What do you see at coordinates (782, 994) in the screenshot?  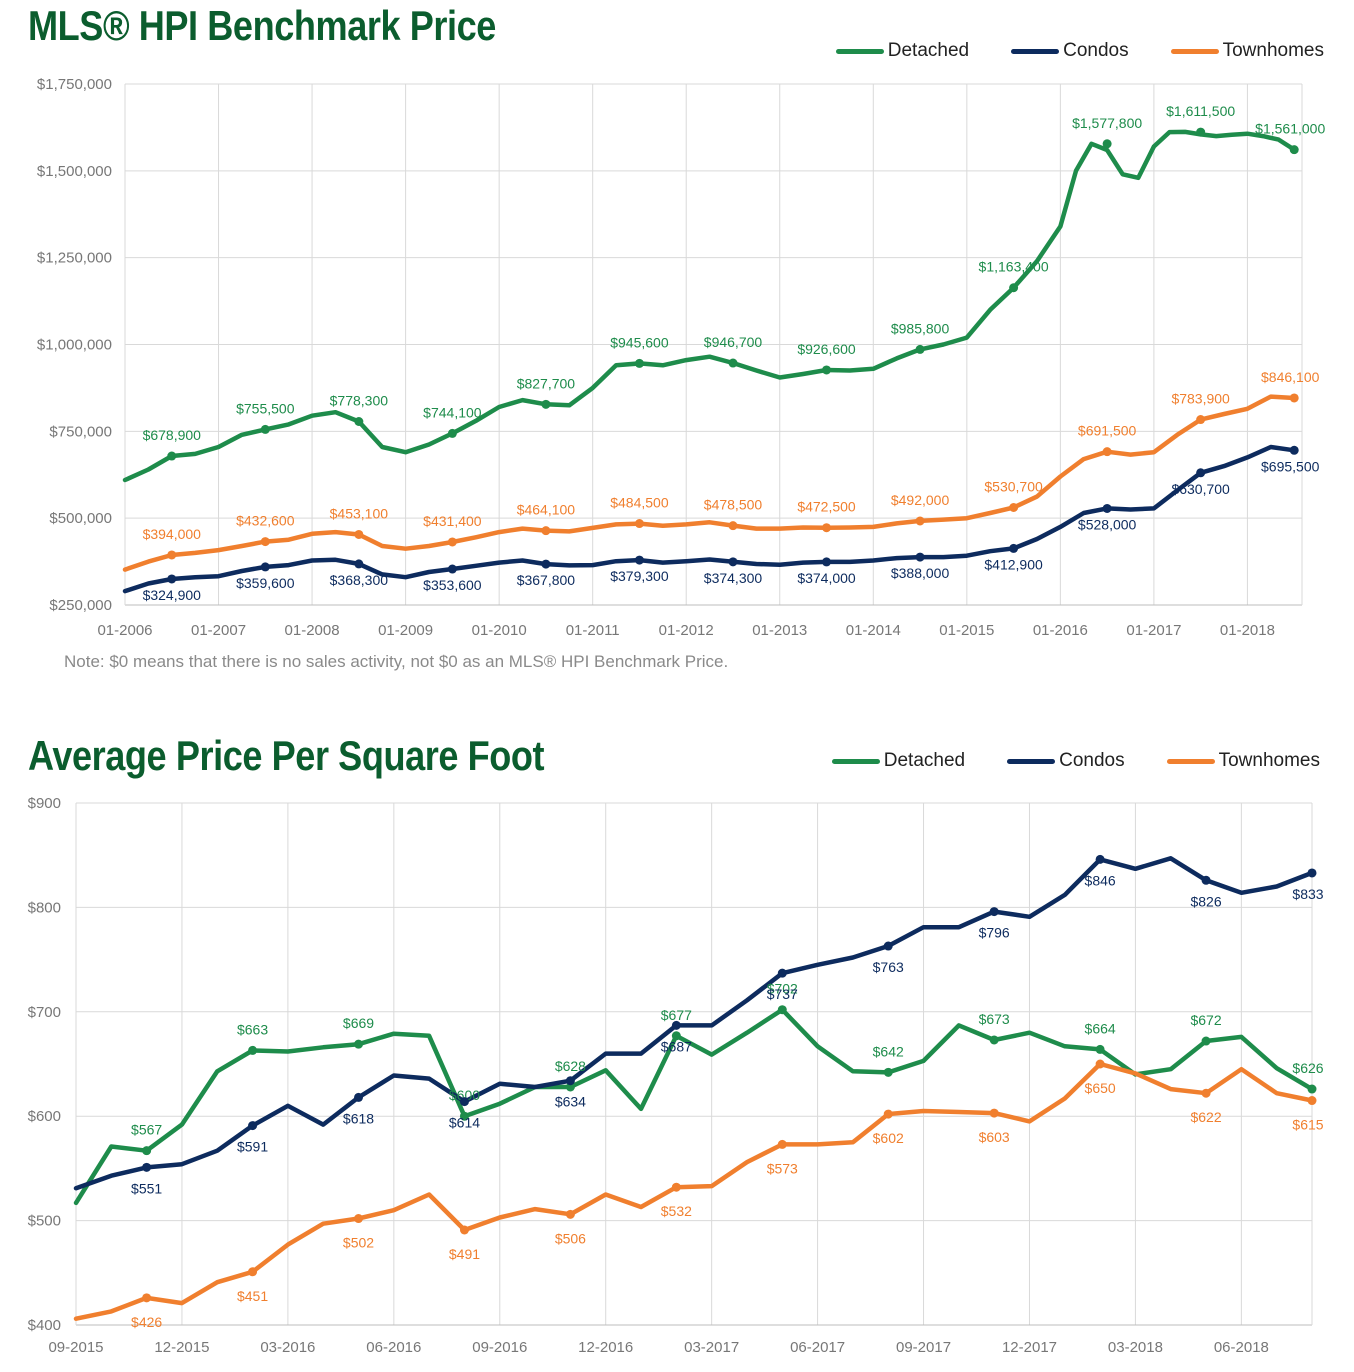 I see `data-label-condos: $737` at bounding box center [782, 994].